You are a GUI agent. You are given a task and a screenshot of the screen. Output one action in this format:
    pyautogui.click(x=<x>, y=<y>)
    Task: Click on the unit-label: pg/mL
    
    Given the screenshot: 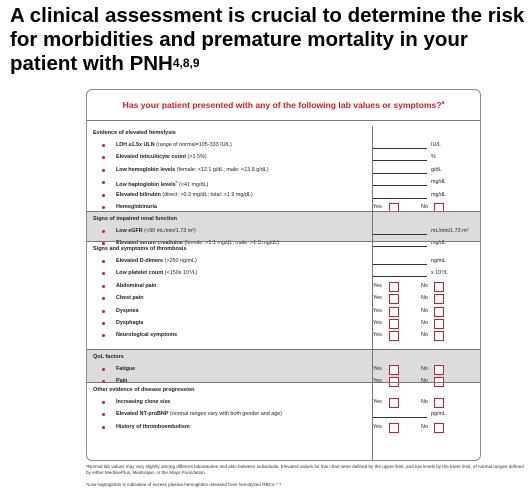 What is the action you would take?
    pyautogui.click(x=438, y=414)
    